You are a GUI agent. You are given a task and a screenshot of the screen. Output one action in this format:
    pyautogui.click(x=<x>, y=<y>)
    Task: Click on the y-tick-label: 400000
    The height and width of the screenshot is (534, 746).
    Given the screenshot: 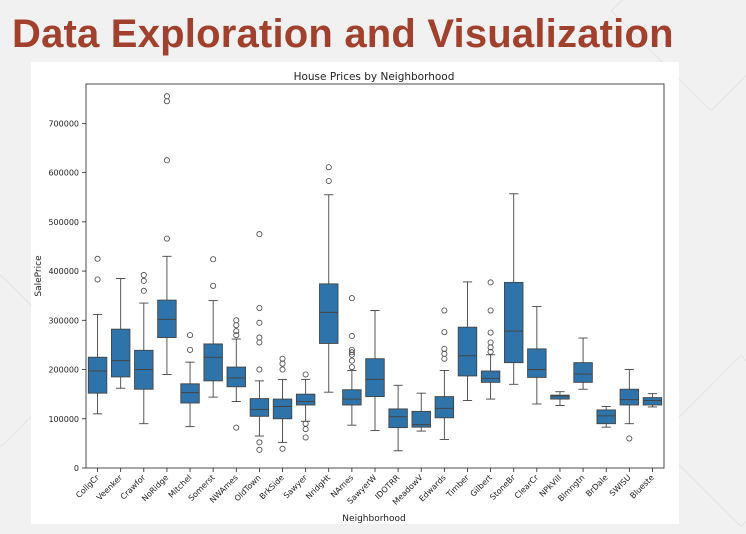 What is the action you would take?
    pyautogui.click(x=63, y=271)
    